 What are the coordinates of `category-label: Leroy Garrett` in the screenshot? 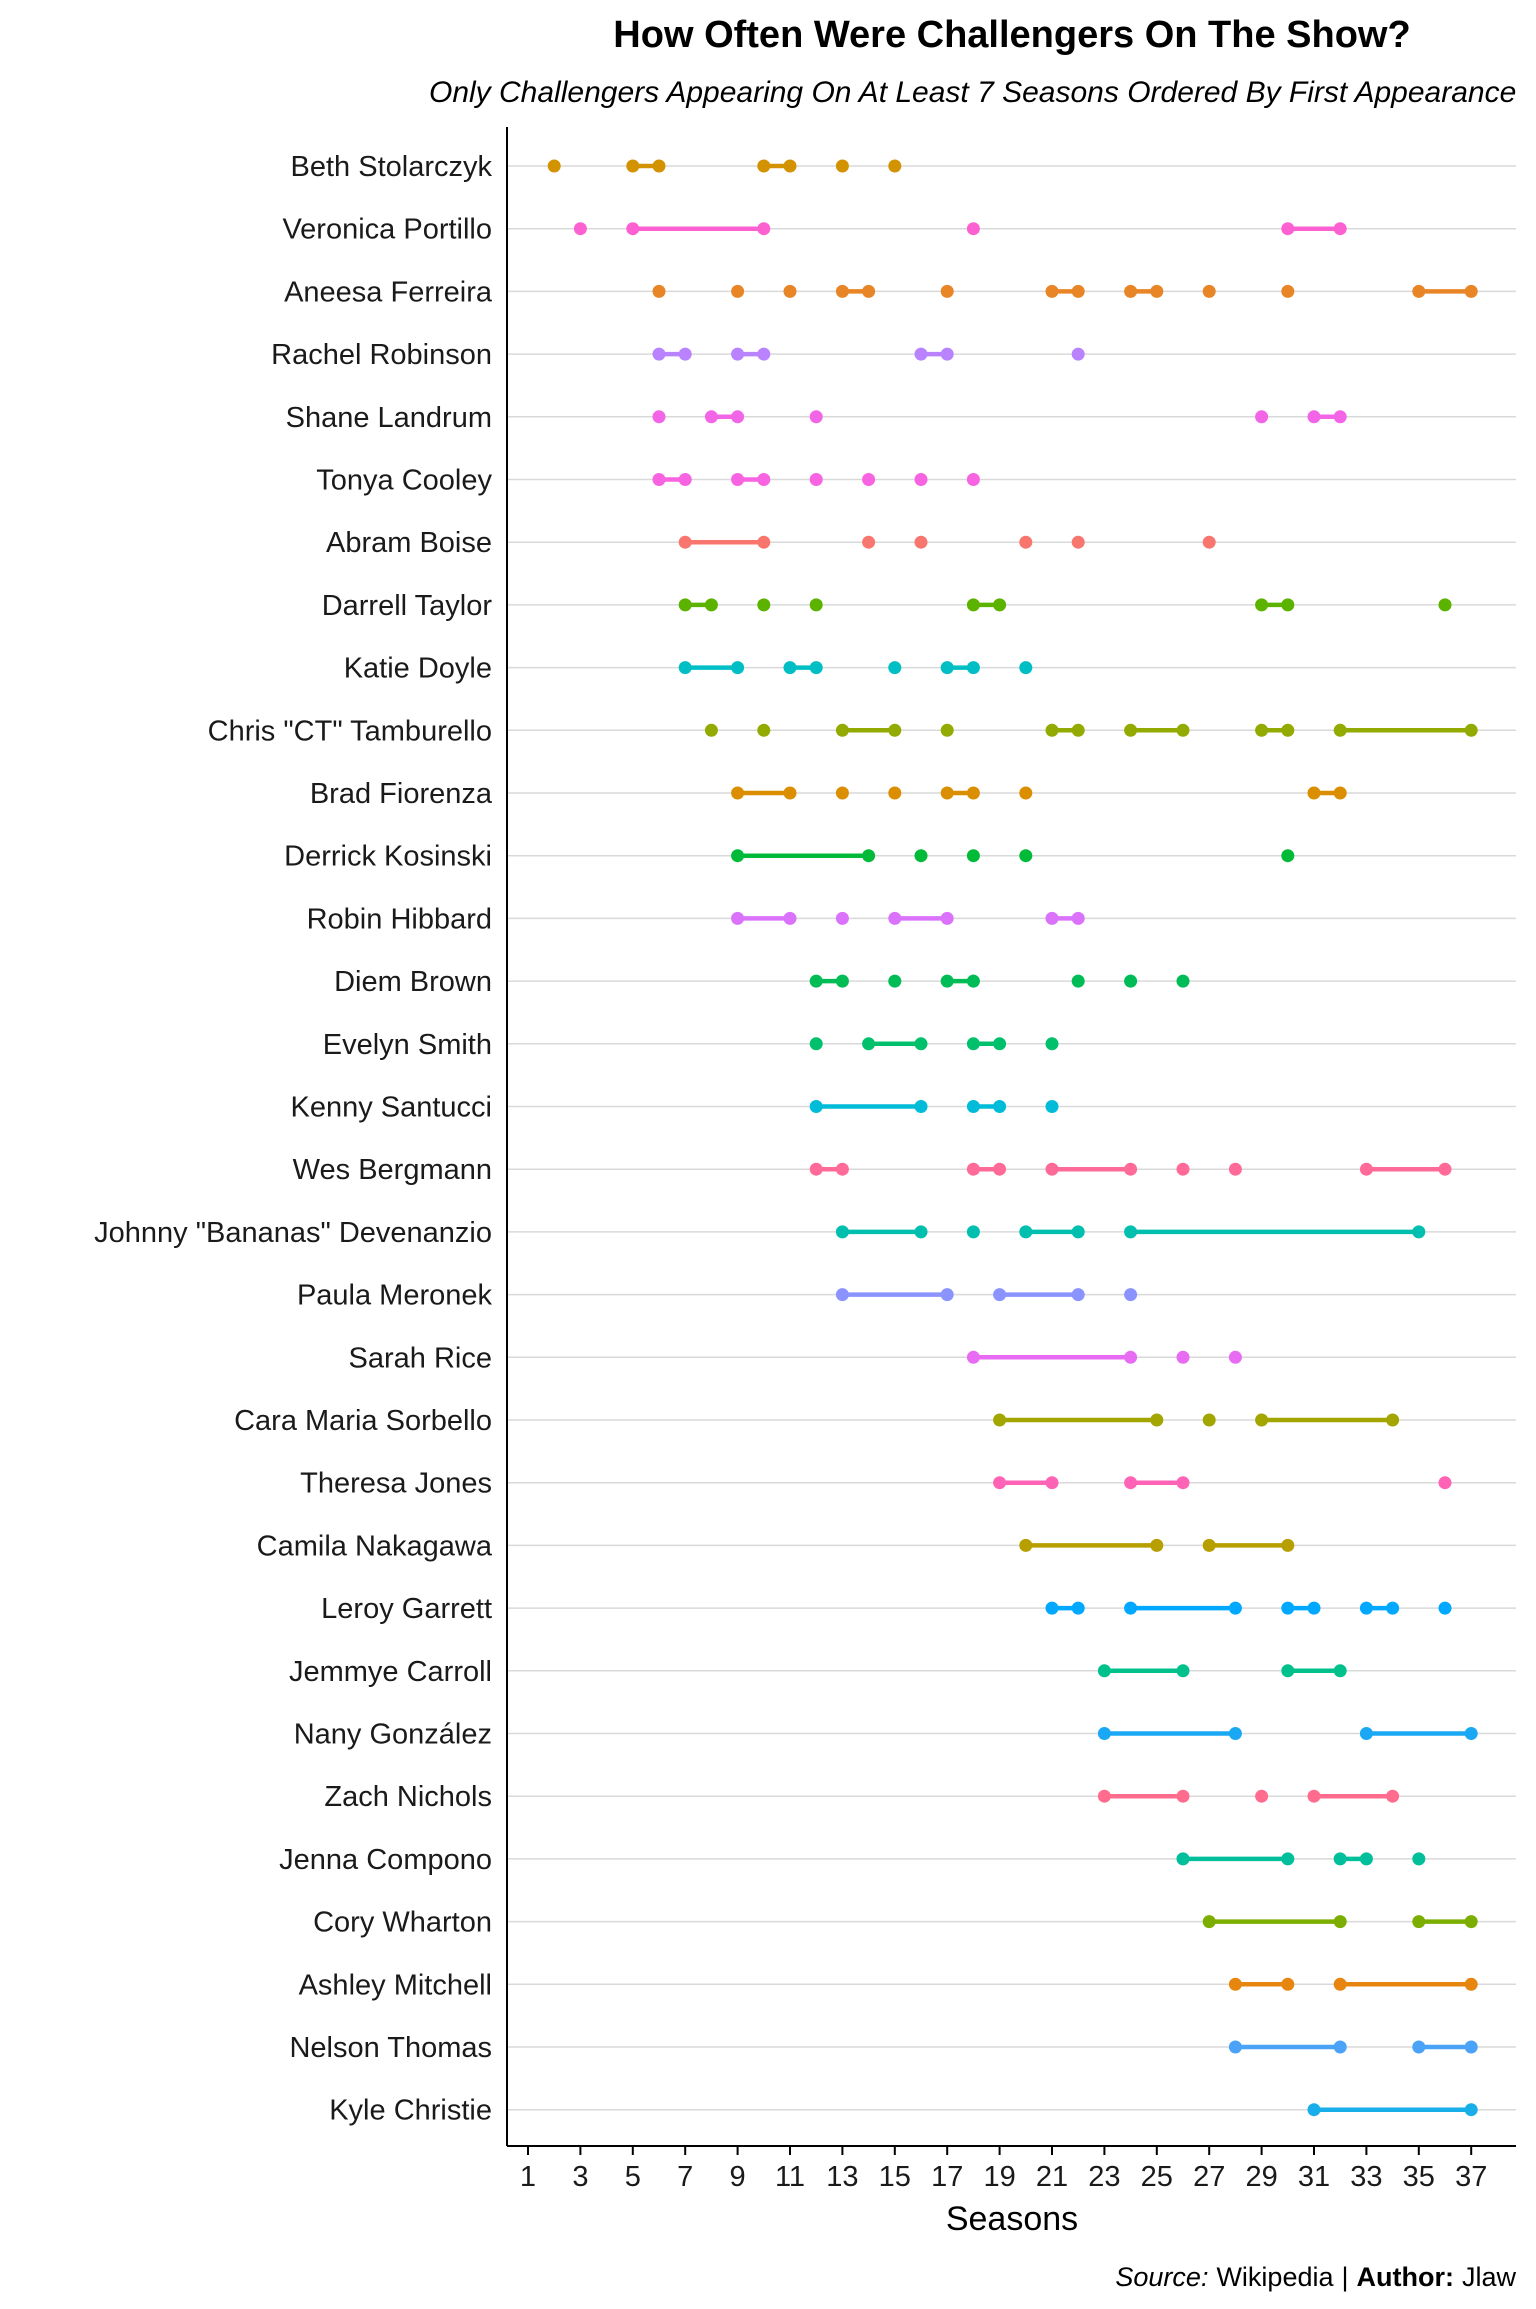 It's located at (406, 1609).